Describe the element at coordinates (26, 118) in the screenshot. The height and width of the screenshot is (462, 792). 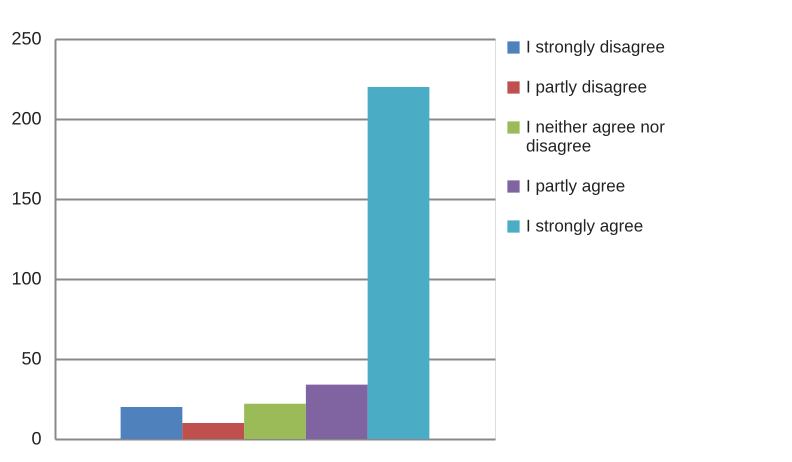
I see `y-tick-label: 200` at that location.